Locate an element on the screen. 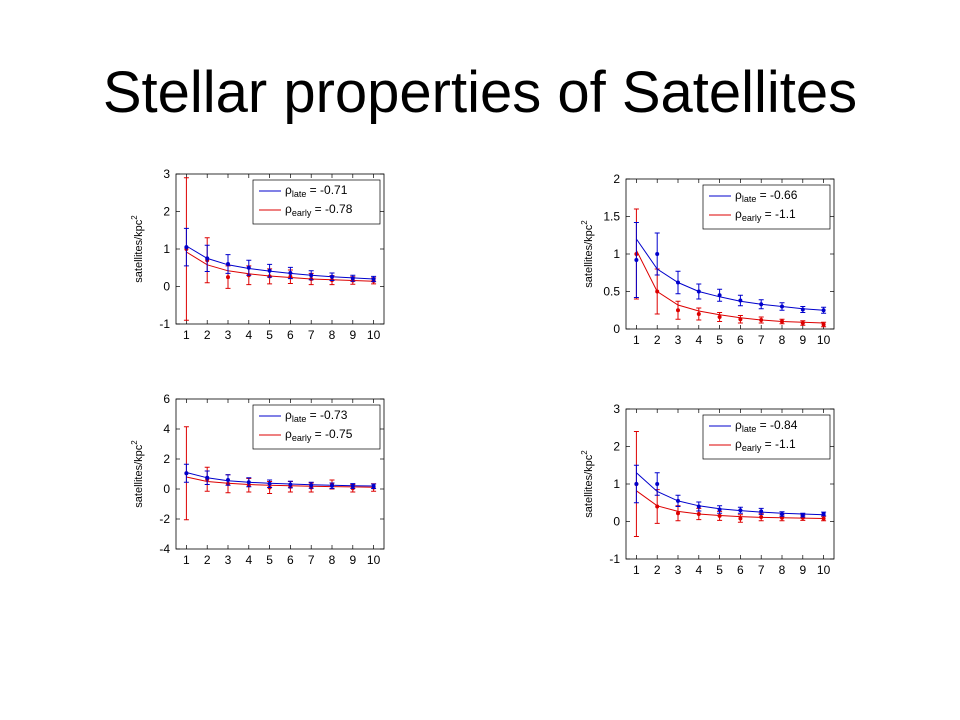  legend-value: = -0.71 is located at coordinates (326, 190).